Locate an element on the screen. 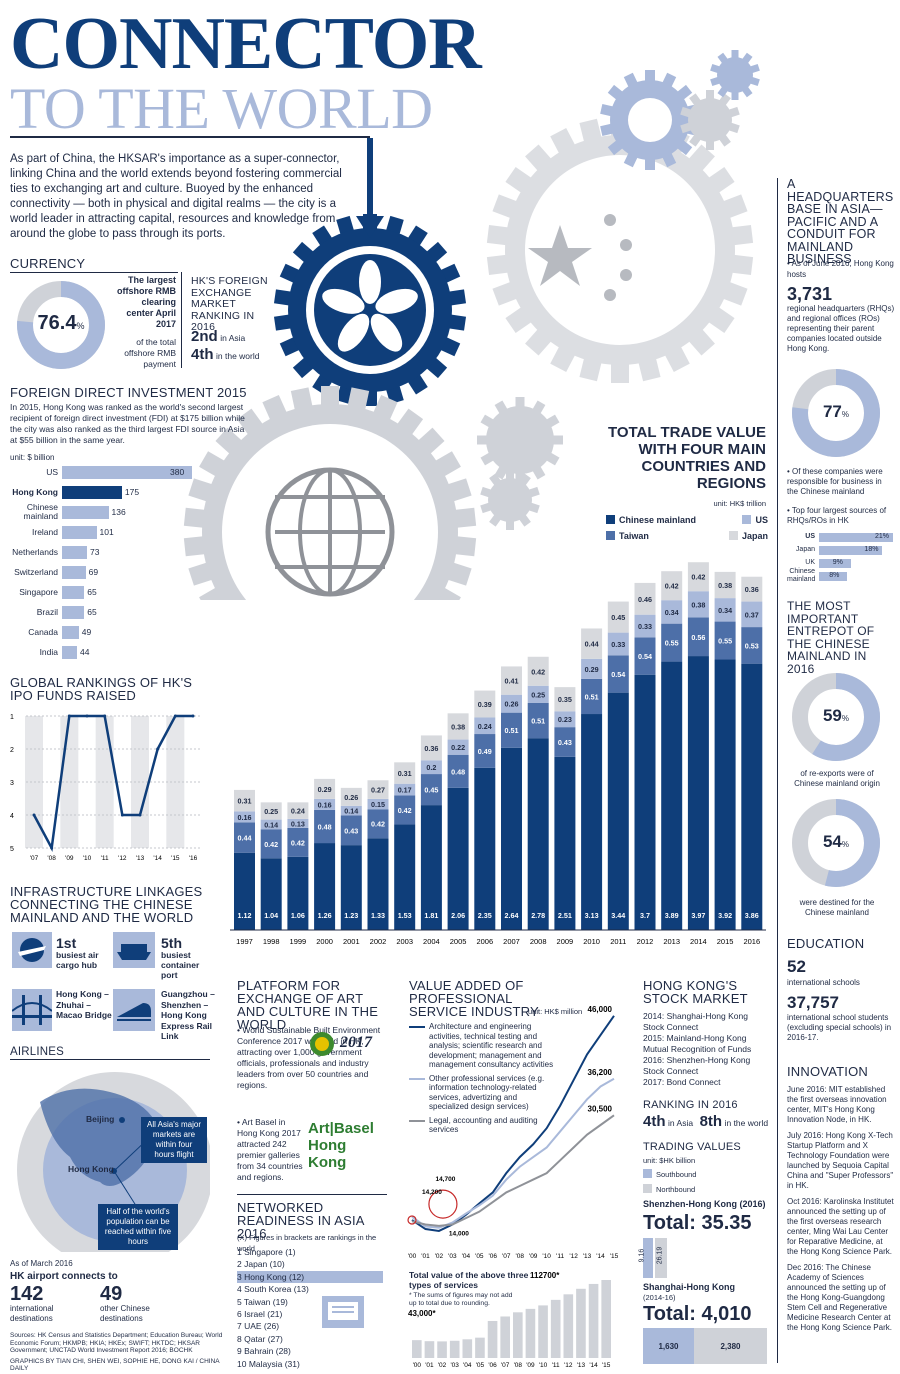 This screenshot has height=1374, width=900. trade-value-label: 0.34 is located at coordinates (672, 612).